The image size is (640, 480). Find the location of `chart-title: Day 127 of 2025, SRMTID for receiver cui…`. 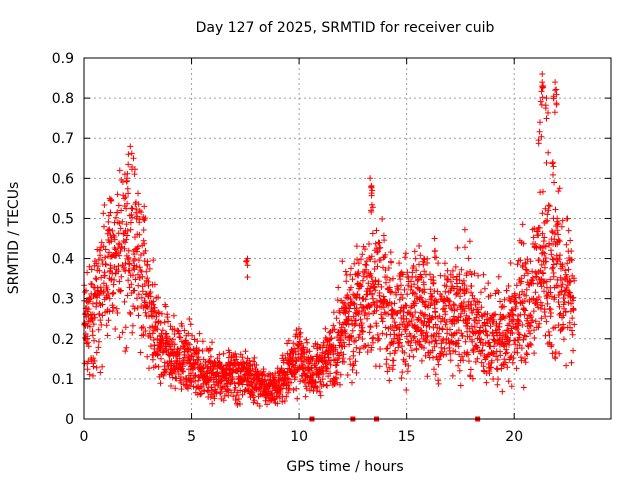

chart-title: Day 127 of 2025, SRMTID for receiver cui… is located at coordinates (345, 28).